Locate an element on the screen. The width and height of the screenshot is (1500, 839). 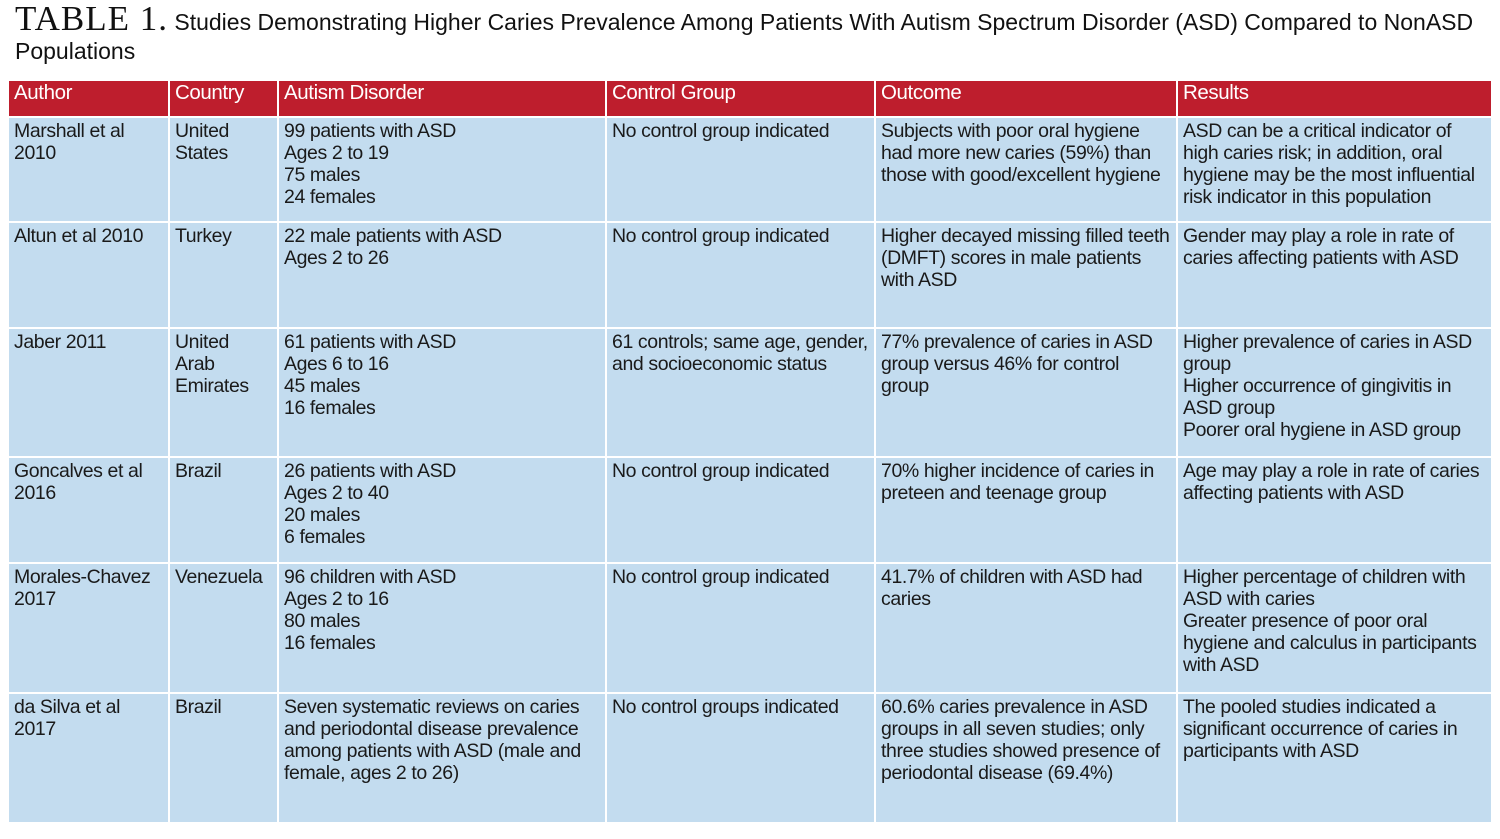
cell-line: 75 males is located at coordinates (322, 175).